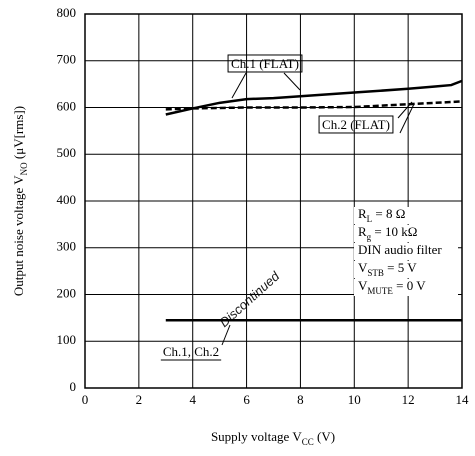 This screenshot has width=475, height=456. Describe the element at coordinates (18, 134) in the screenshot. I see `label-part: (μV[rms])` at that location.